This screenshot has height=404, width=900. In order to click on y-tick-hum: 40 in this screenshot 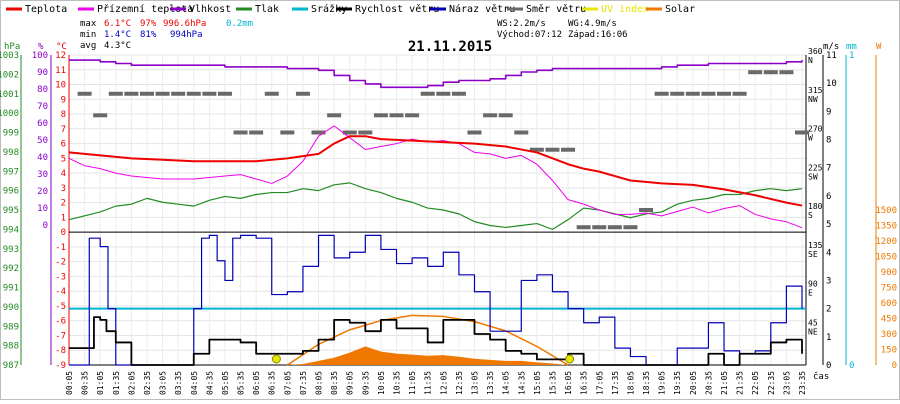, I will do `click(42, 158)`.